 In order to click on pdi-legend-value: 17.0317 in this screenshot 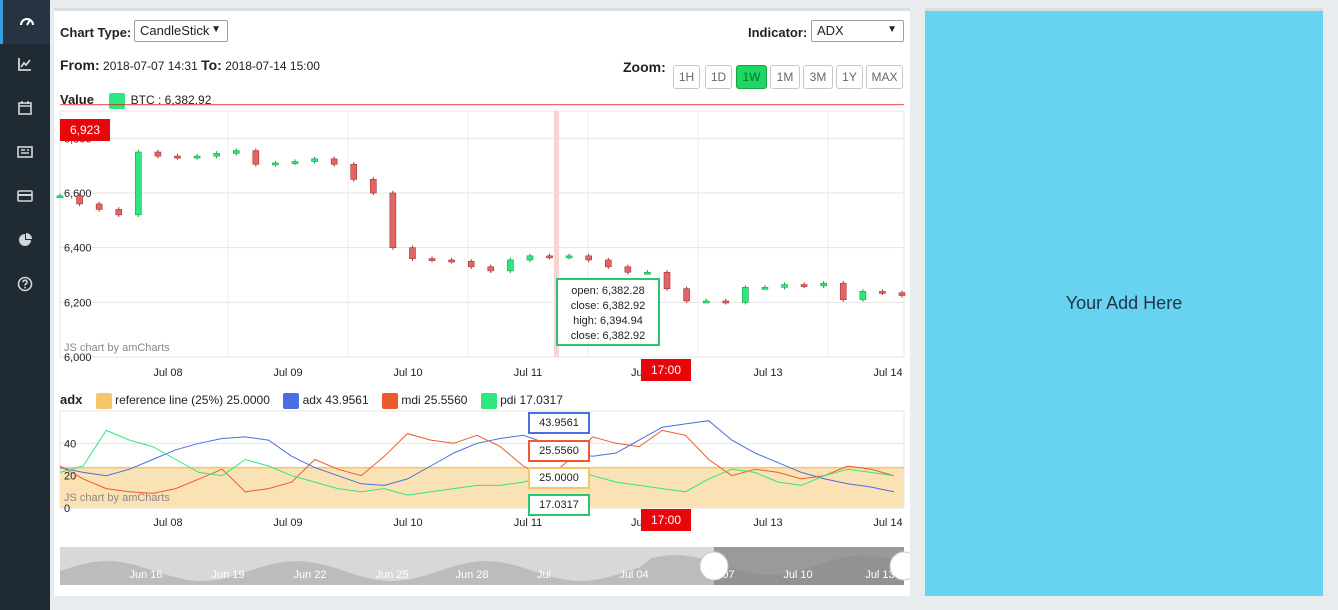, I will do `click(541, 400)`.